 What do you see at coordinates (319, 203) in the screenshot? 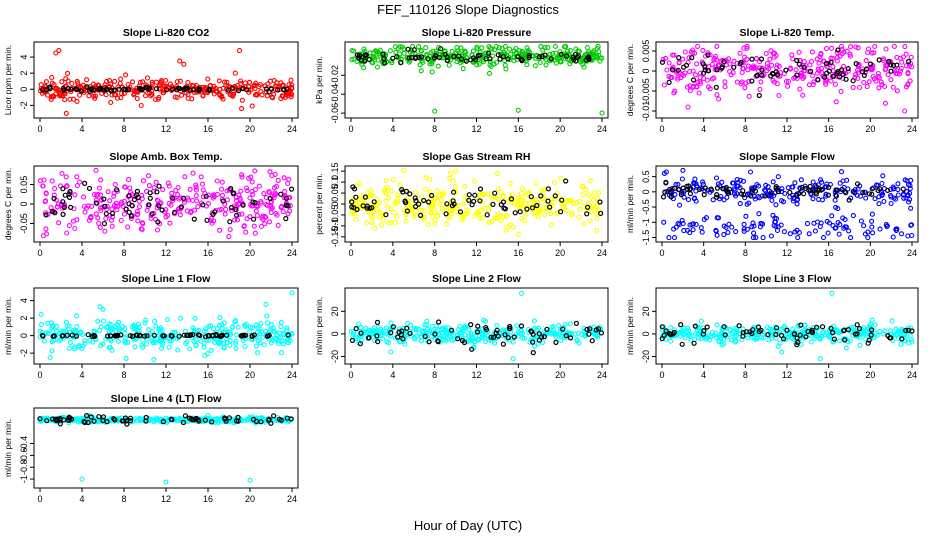
I see `y-axis-label: percent per min.` at bounding box center [319, 203].